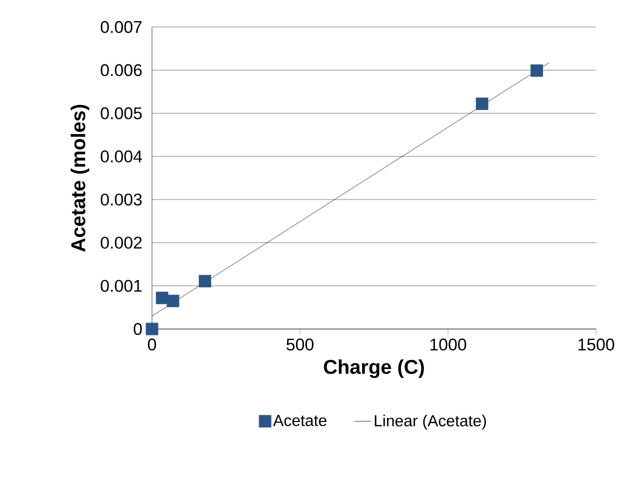 The width and height of the screenshot is (644, 496). I want to click on y-tick-label: 0.007, so click(121, 27).